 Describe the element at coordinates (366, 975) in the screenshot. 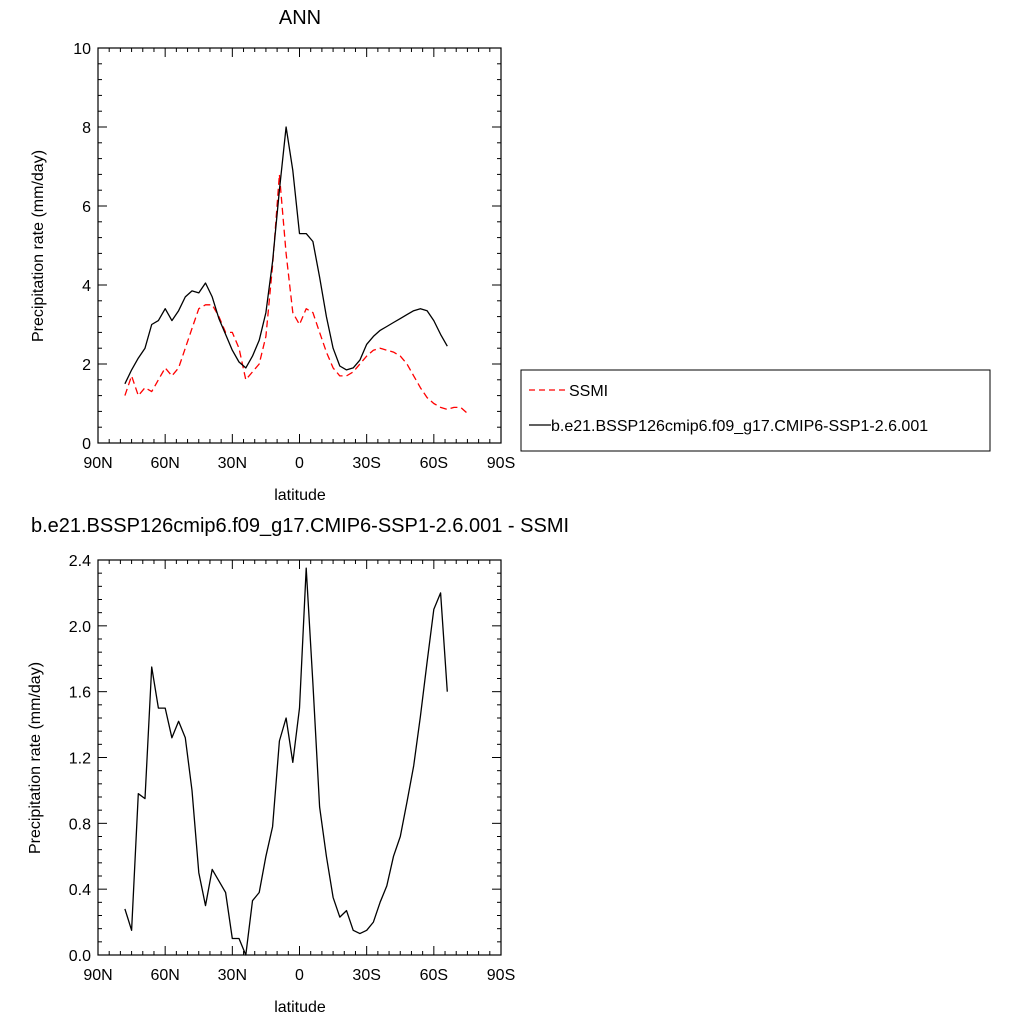

I see `bottom-x-tick-label: 30S` at that location.